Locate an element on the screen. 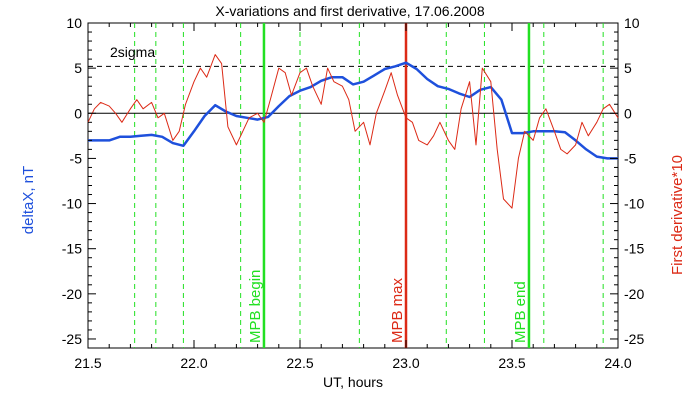 The width and height of the screenshot is (700, 400). y-axis-label-right: First derivative*10 is located at coordinates (677, 215).